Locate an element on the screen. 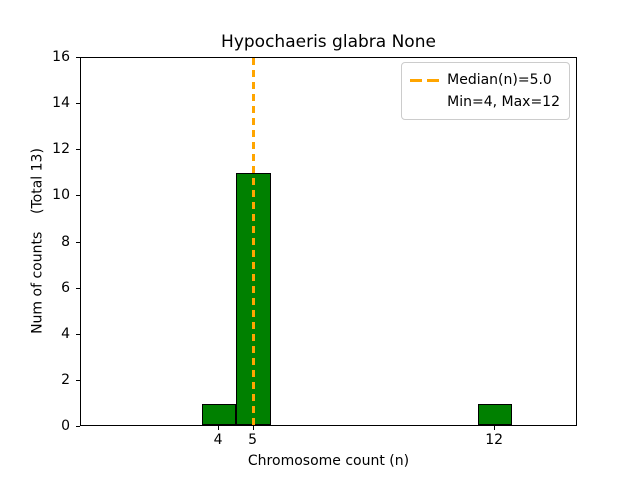 The width and height of the screenshot is (640, 480). legend-row-minmax: Min=4, Max=12 is located at coordinates (485, 102).